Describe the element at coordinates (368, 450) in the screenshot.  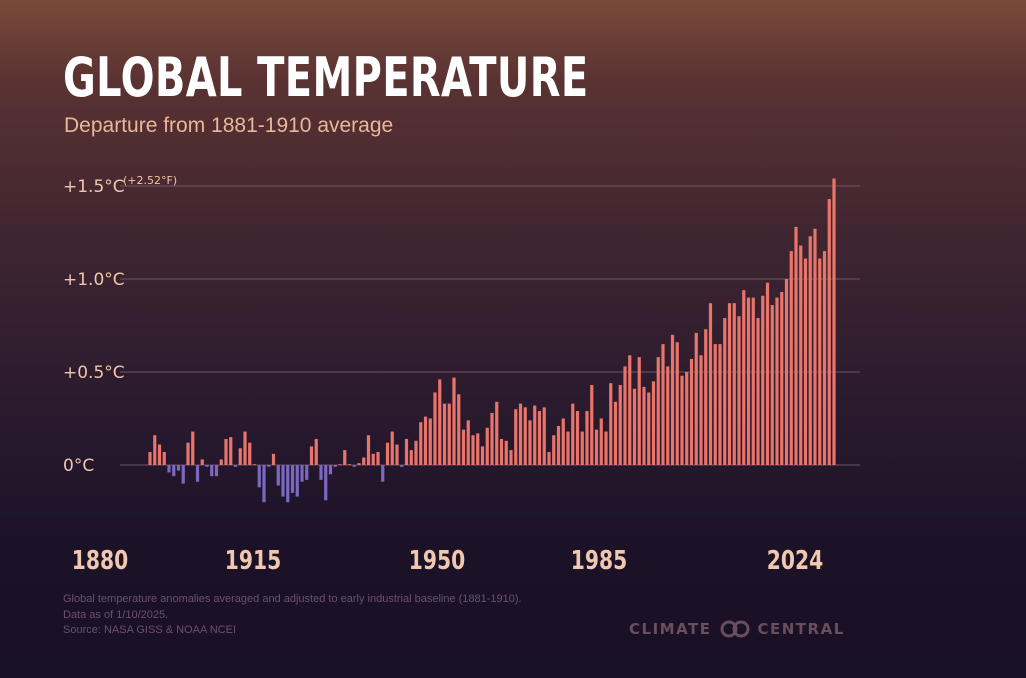
I see `bar-1926` at that location.